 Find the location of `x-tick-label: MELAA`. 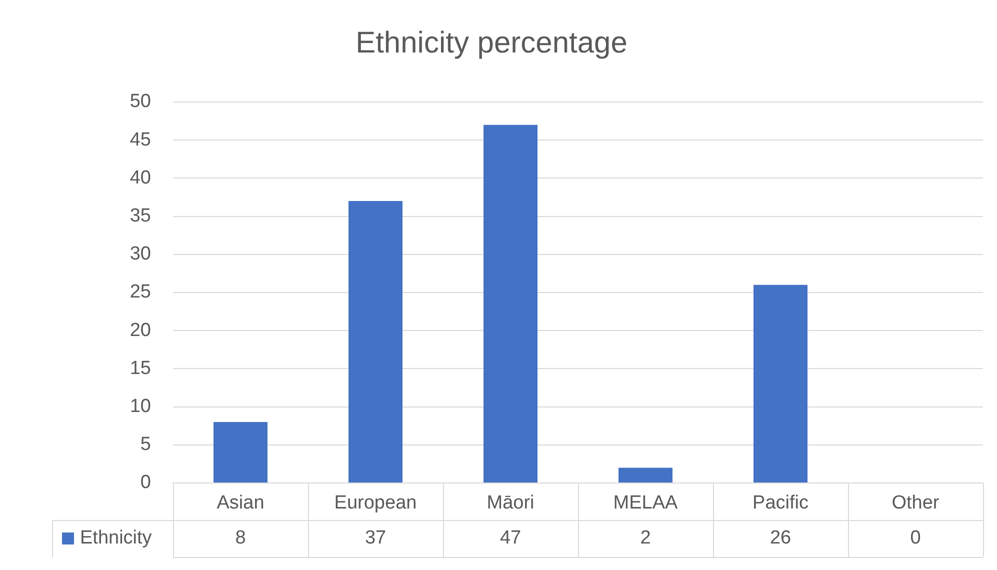

x-tick-label: MELAA is located at coordinates (645, 503).